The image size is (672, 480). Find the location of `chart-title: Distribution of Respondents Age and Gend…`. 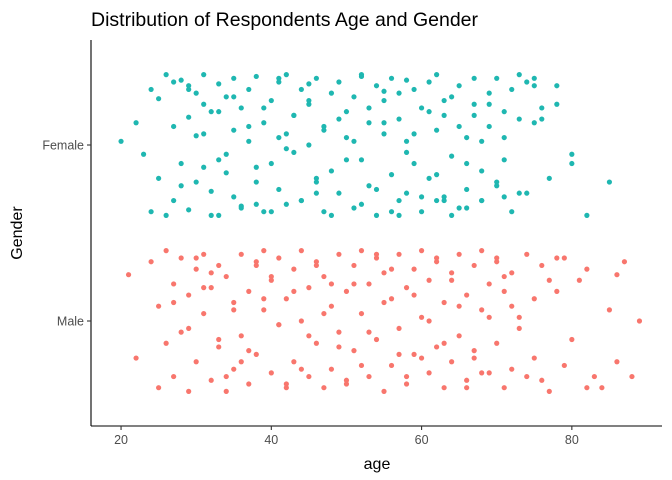

chart-title: Distribution of Respondents Age and Gend… is located at coordinates (285, 20).